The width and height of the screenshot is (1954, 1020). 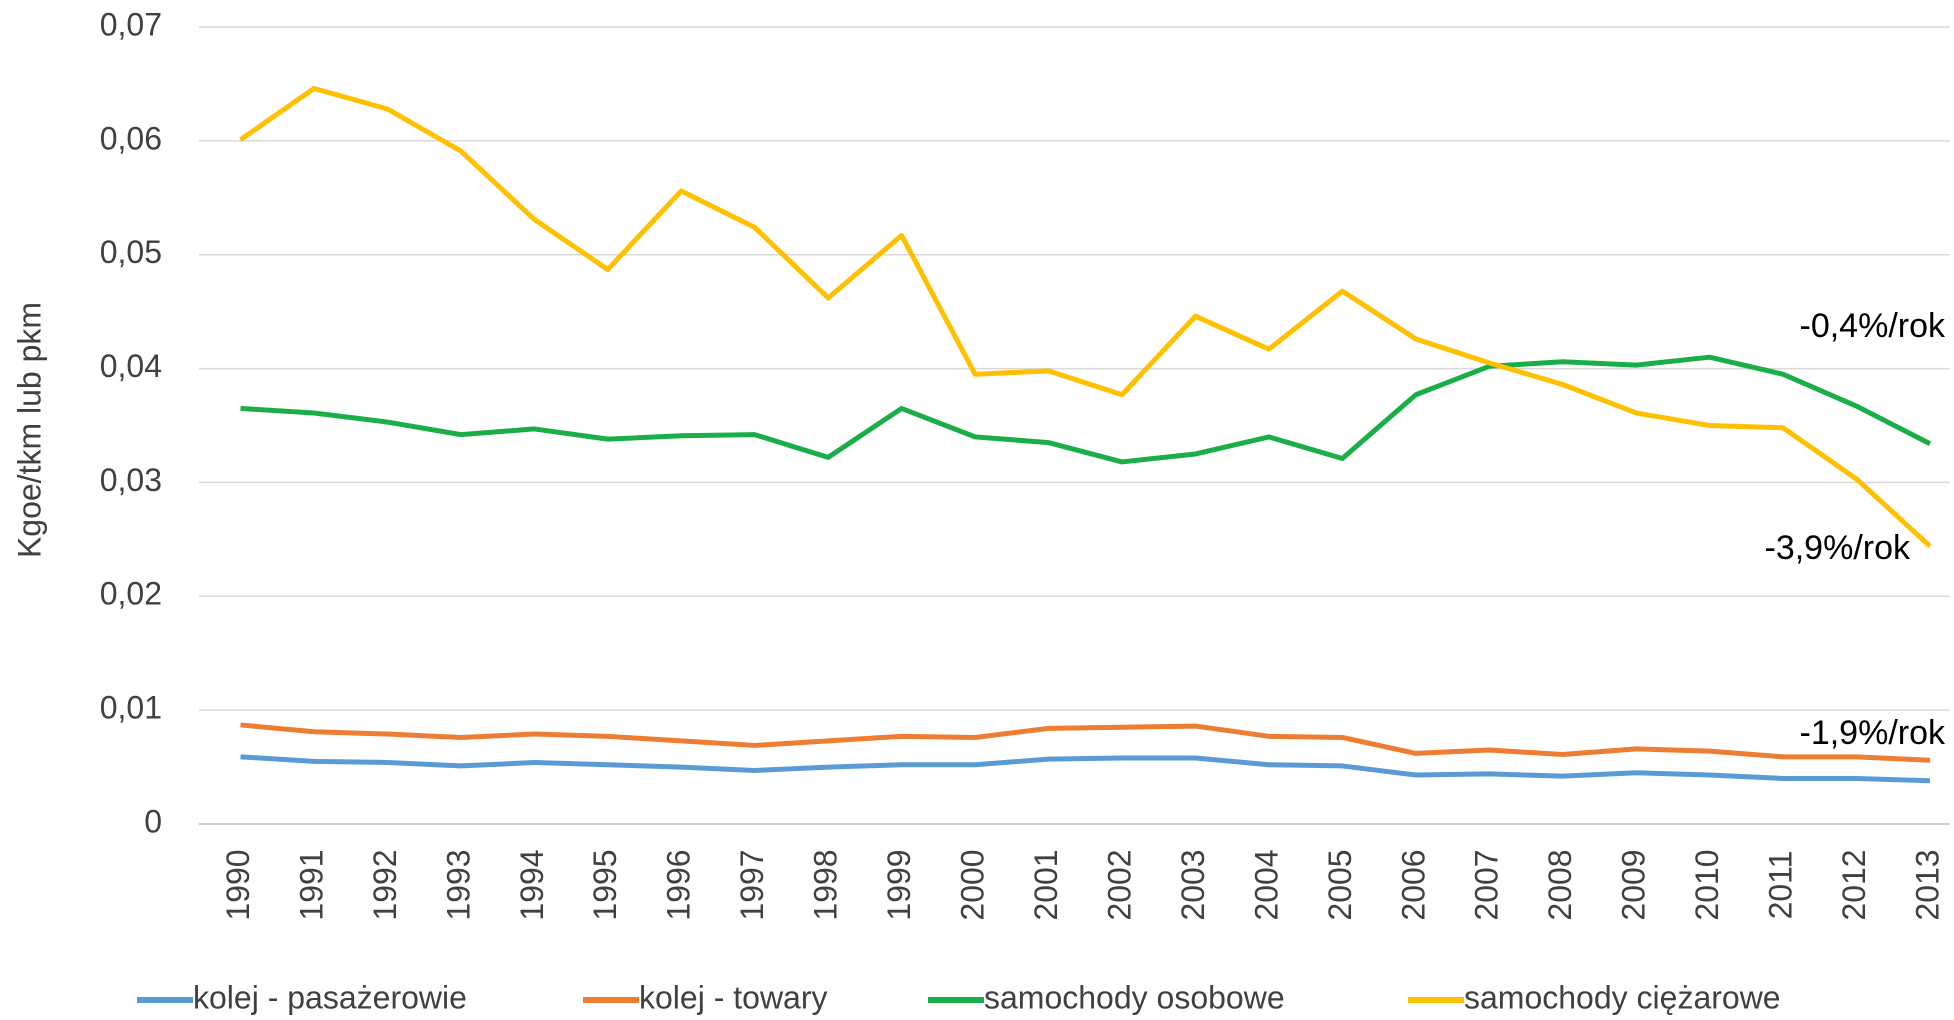 What do you see at coordinates (238, 884) in the screenshot?
I see `x-tick-label: 1990` at bounding box center [238, 884].